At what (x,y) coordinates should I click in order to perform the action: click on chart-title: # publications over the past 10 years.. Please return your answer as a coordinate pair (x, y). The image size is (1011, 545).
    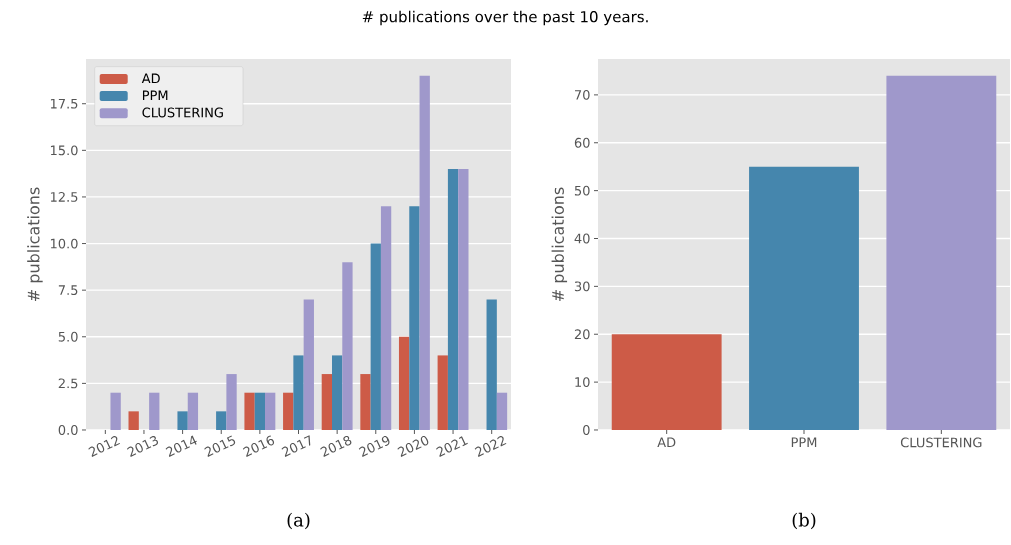
    Looking at the image, I should click on (505, 18).